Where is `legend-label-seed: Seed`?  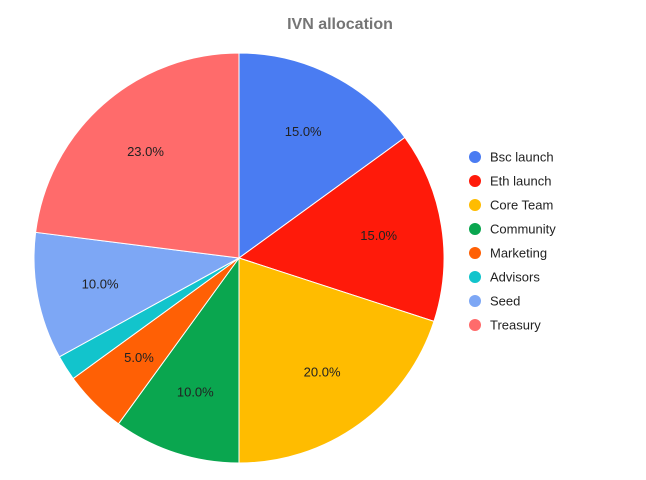 legend-label-seed: Seed is located at coordinates (505, 301).